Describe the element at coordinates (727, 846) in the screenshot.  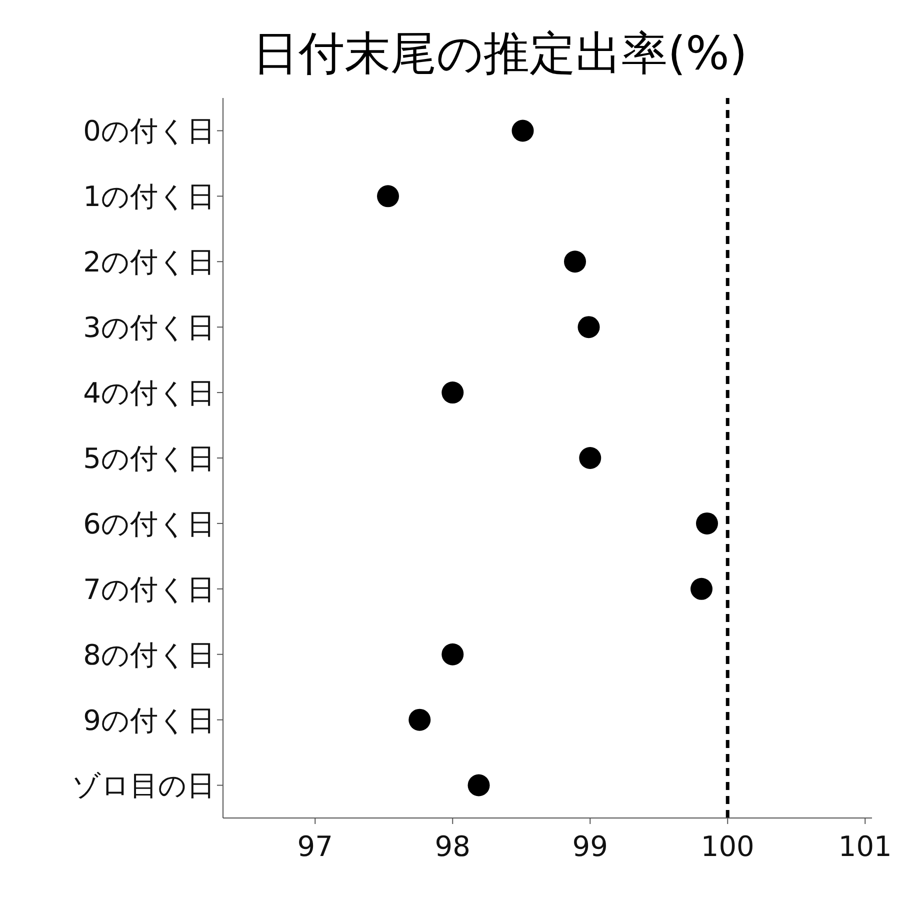
I see `x-tick-label: 100` at that location.